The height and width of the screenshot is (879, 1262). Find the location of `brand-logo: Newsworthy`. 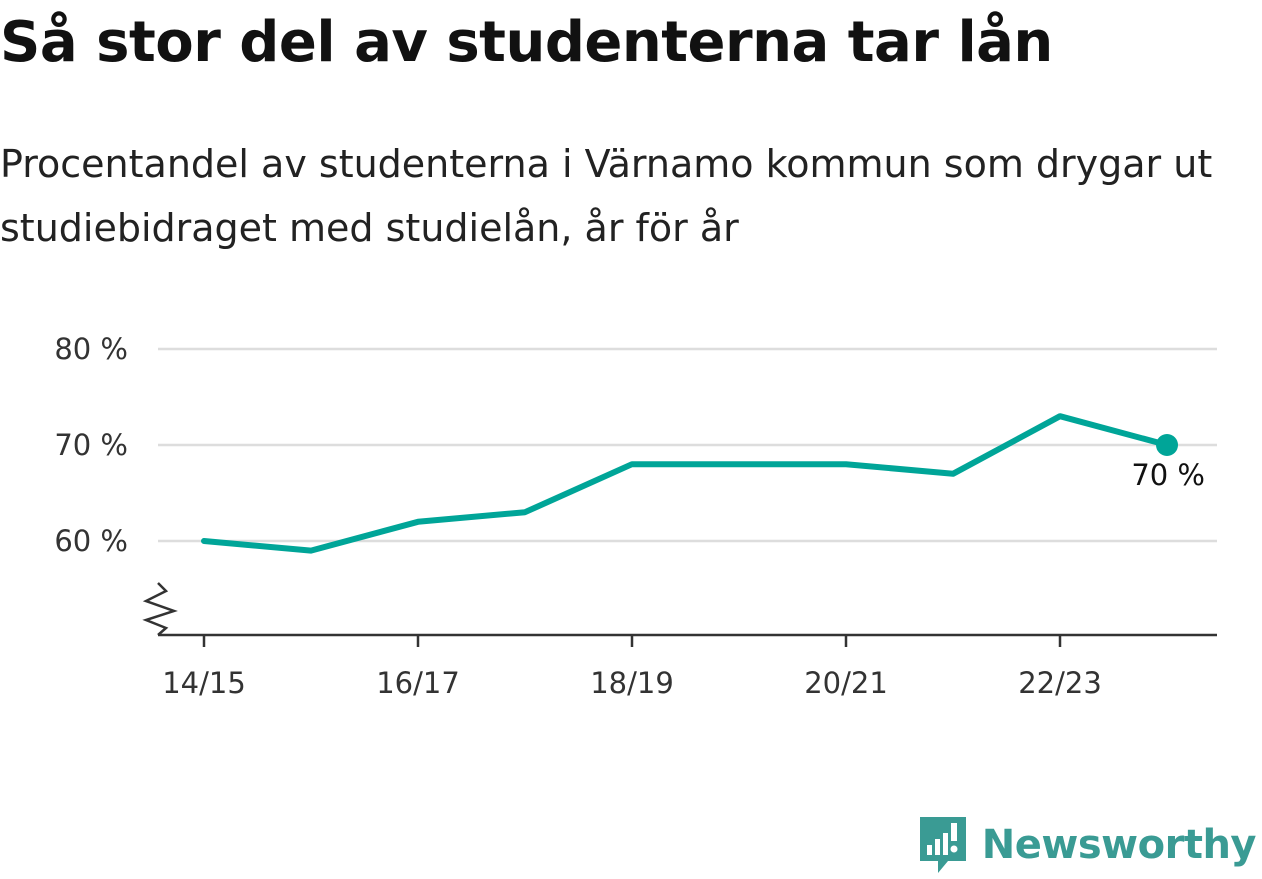

brand-logo: Newsworthy is located at coordinates (1087, 845).